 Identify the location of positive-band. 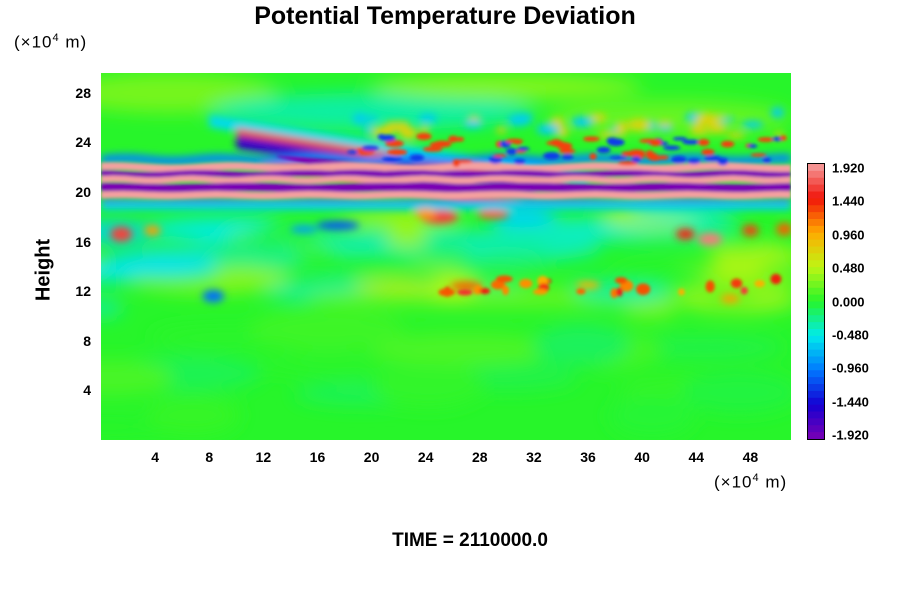
(446, 195).